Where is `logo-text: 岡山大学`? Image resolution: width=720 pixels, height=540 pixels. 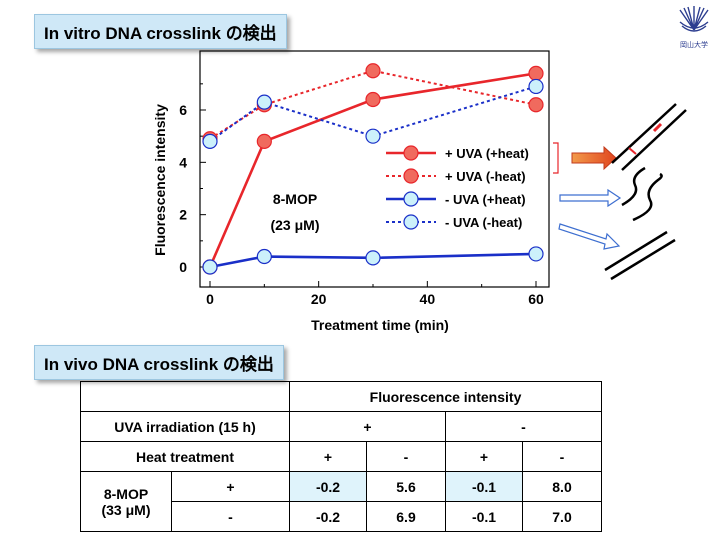
logo-text: 岡山大学 is located at coordinates (694, 44).